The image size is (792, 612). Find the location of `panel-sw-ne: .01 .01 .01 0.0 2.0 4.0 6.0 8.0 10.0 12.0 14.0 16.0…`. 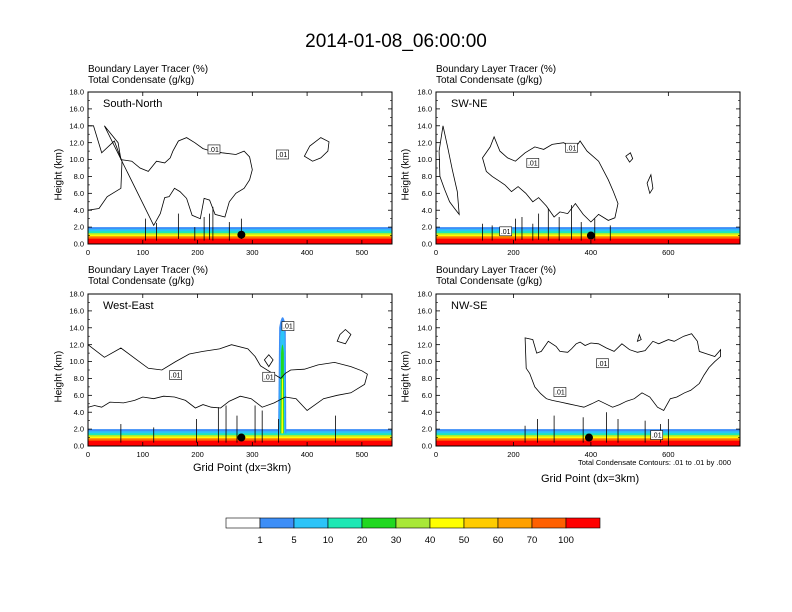

panel-sw-ne: .01 .01 .01 0.0 2.0 4.0 6.0 8.0 10.0 12.0 14.0 16.0… is located at coordinates (579, 172).